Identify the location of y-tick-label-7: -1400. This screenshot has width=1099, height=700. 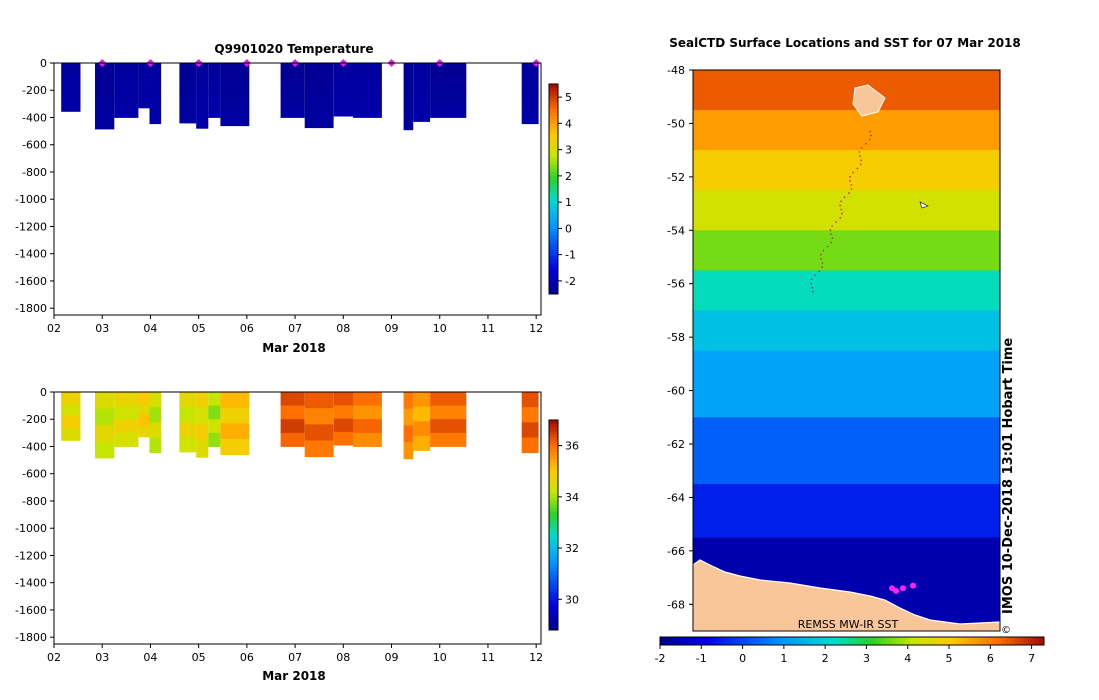
(31, 254).